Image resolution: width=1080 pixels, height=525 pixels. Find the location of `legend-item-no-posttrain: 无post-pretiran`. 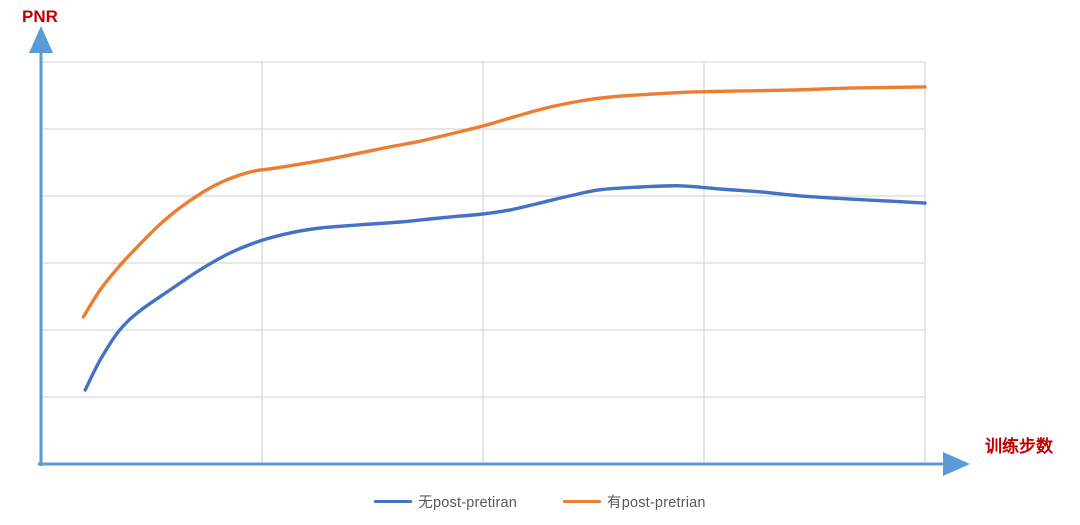

legend-item-no-posttrain: 无post-pretiran is located at coordinates (445, 501).